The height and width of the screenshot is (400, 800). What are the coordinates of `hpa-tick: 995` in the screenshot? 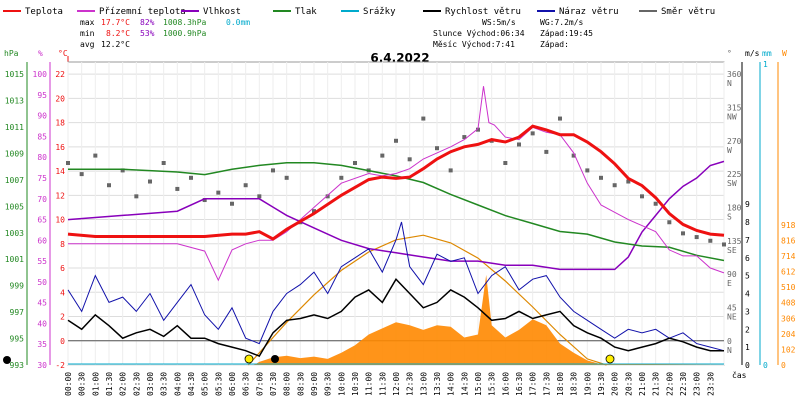 It's located at (17, 339).